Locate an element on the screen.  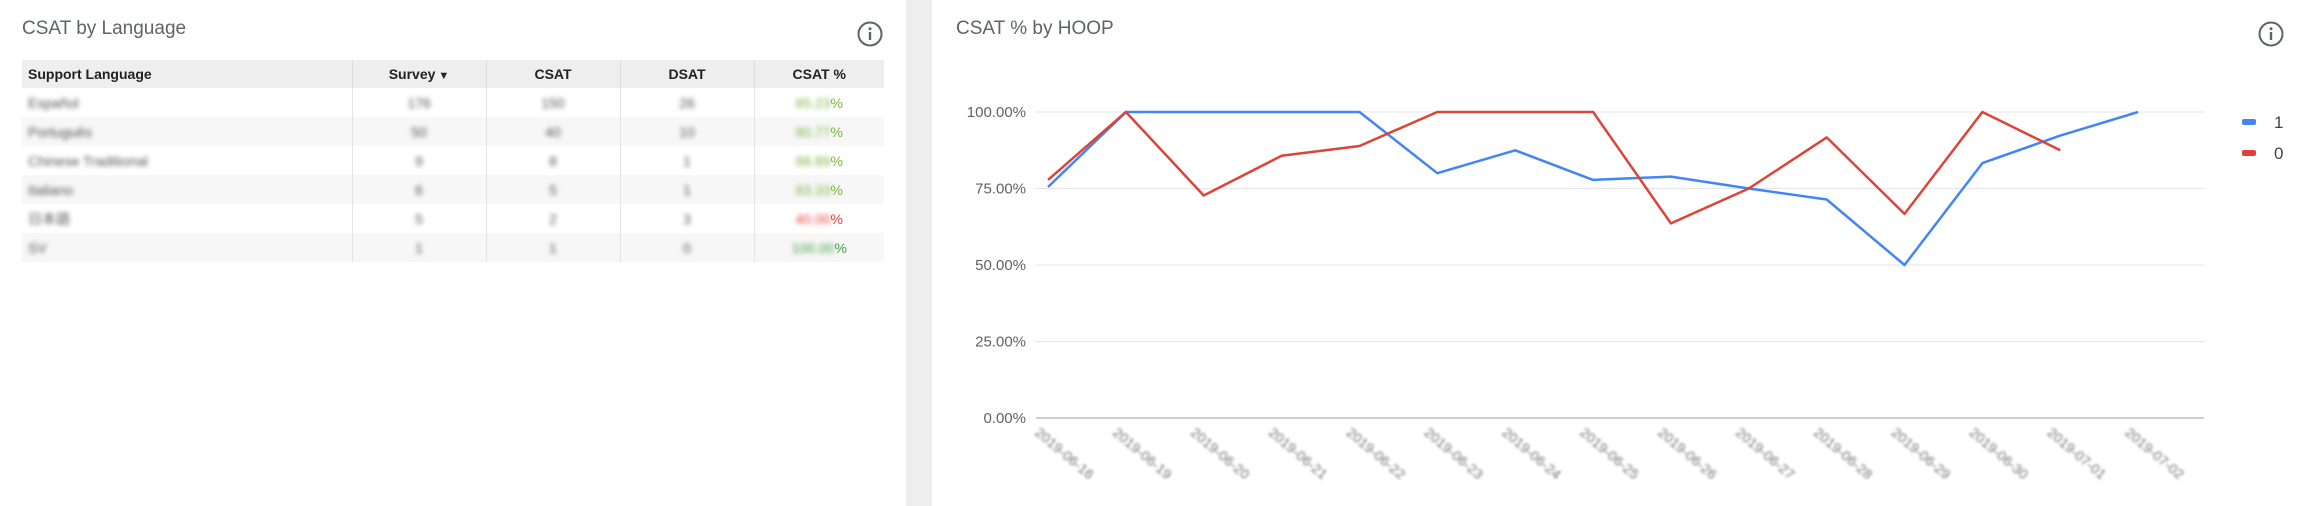
cell-csat: 40 is located at coordinates (553, 131).